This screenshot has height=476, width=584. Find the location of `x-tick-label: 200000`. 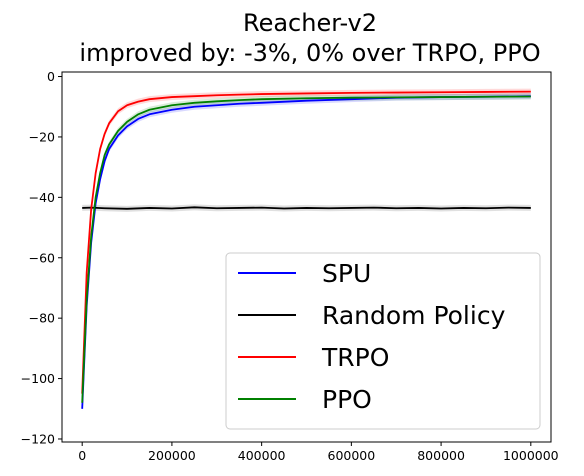

x-tick-label: 200000 is located at coordinates (172, 455).